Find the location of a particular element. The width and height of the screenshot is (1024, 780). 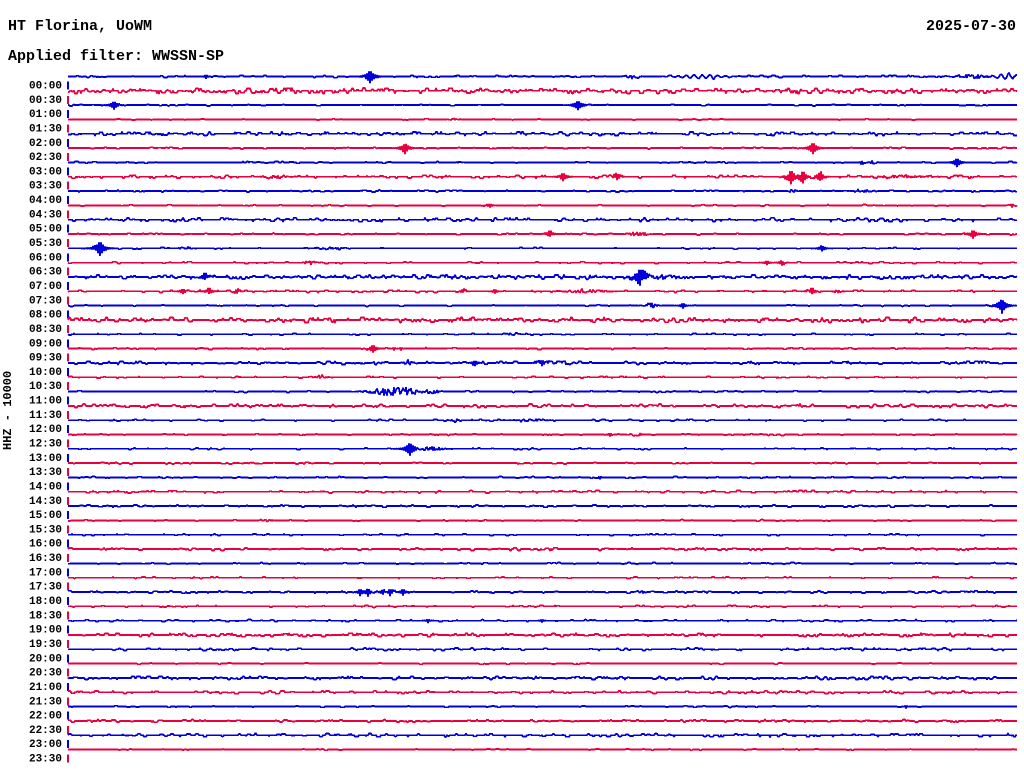

row-time-label: 20:30 is located at coordinates (45, 674).